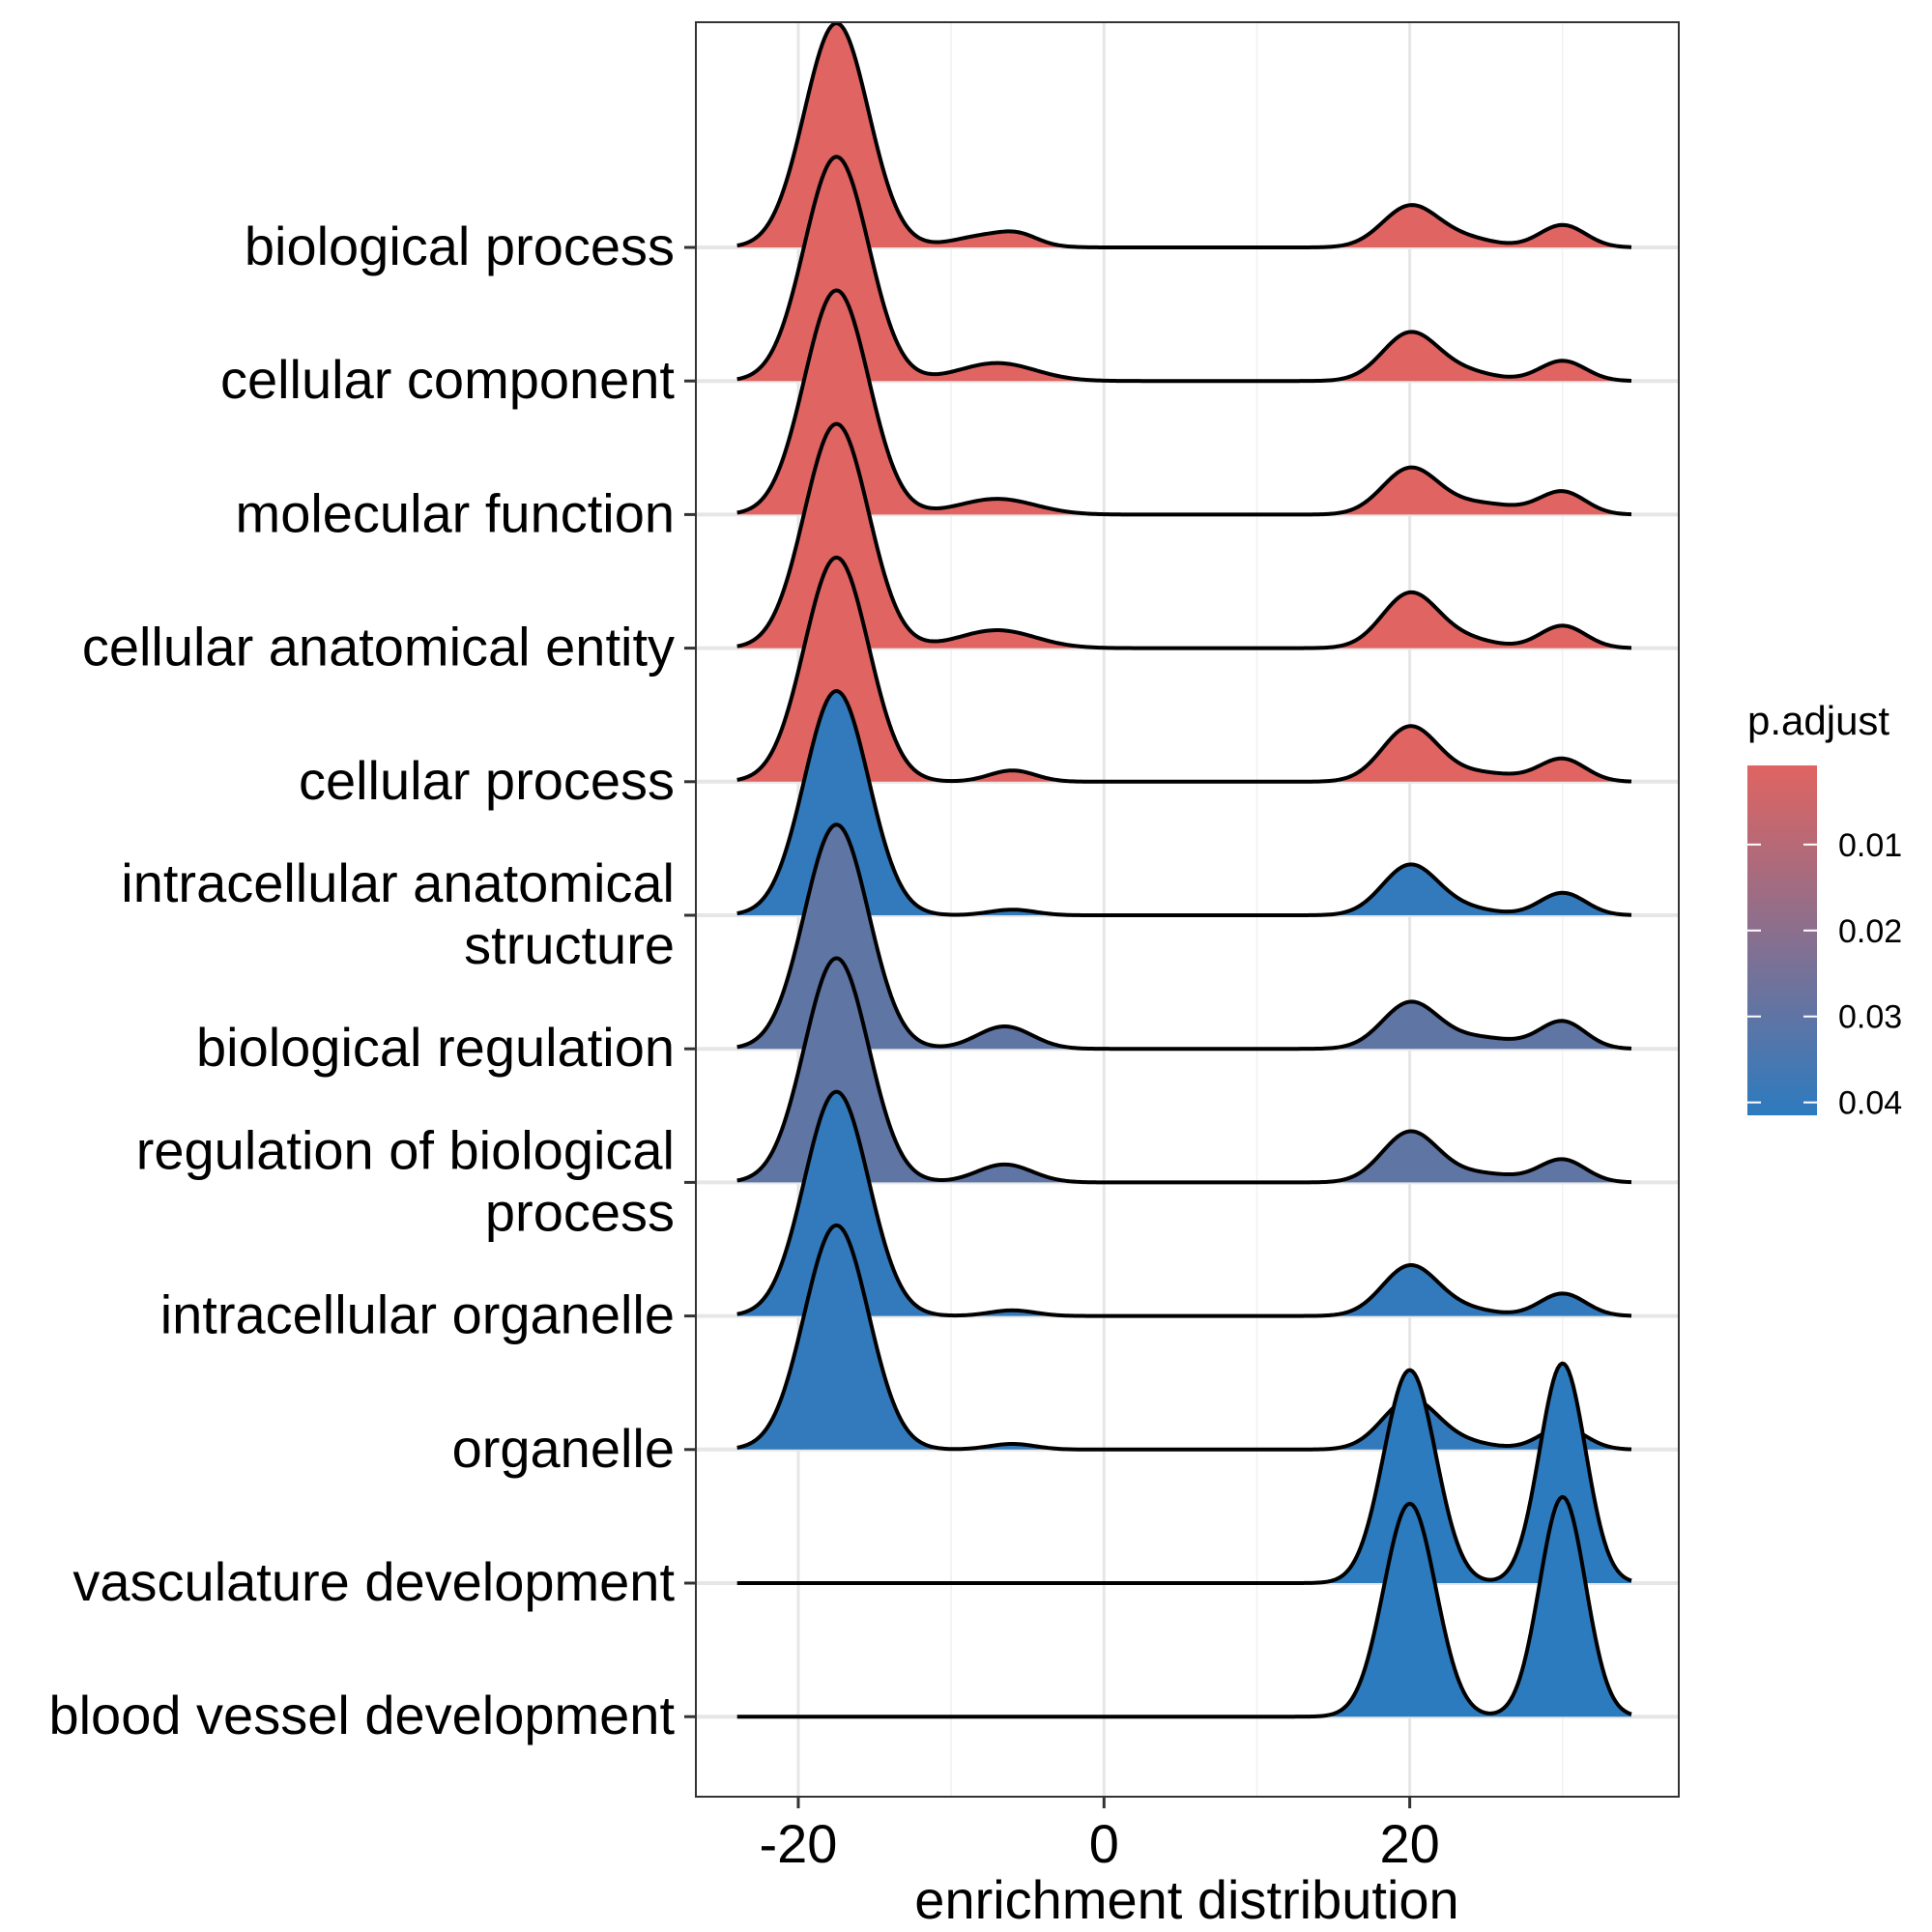  Describe the element at coordinates (1409, 1843) in the screenshot. I see `x-tick-label: 20` at that location.